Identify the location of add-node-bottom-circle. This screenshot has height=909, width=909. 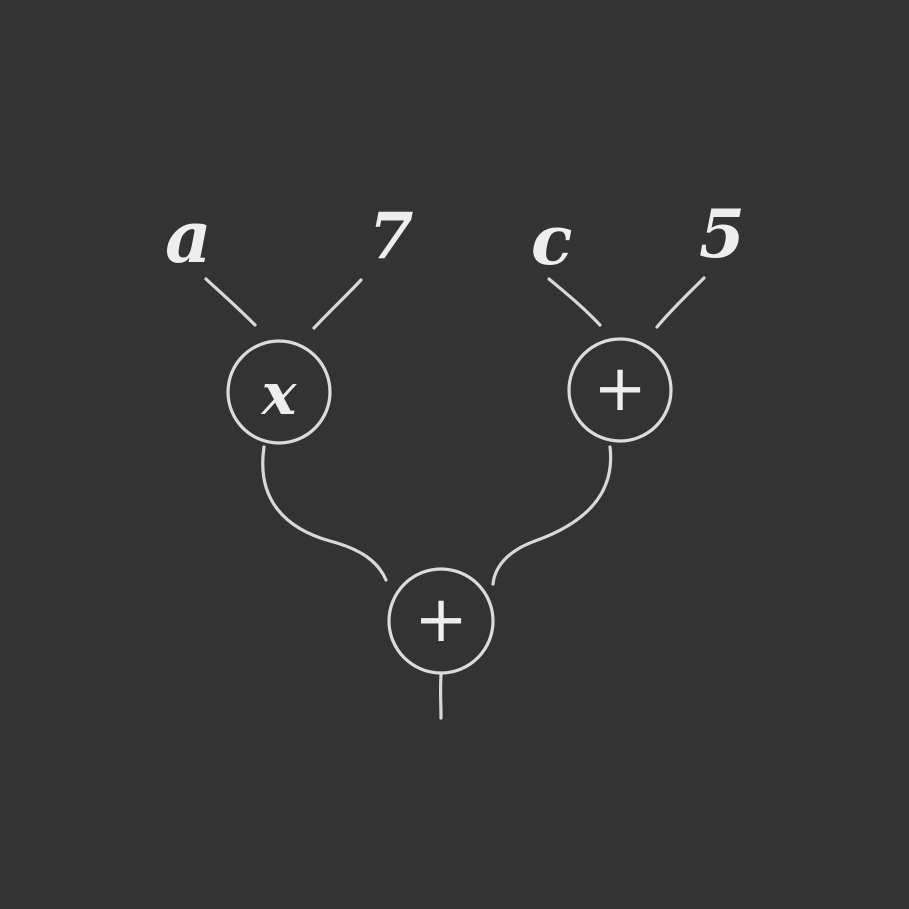
(441, 621).